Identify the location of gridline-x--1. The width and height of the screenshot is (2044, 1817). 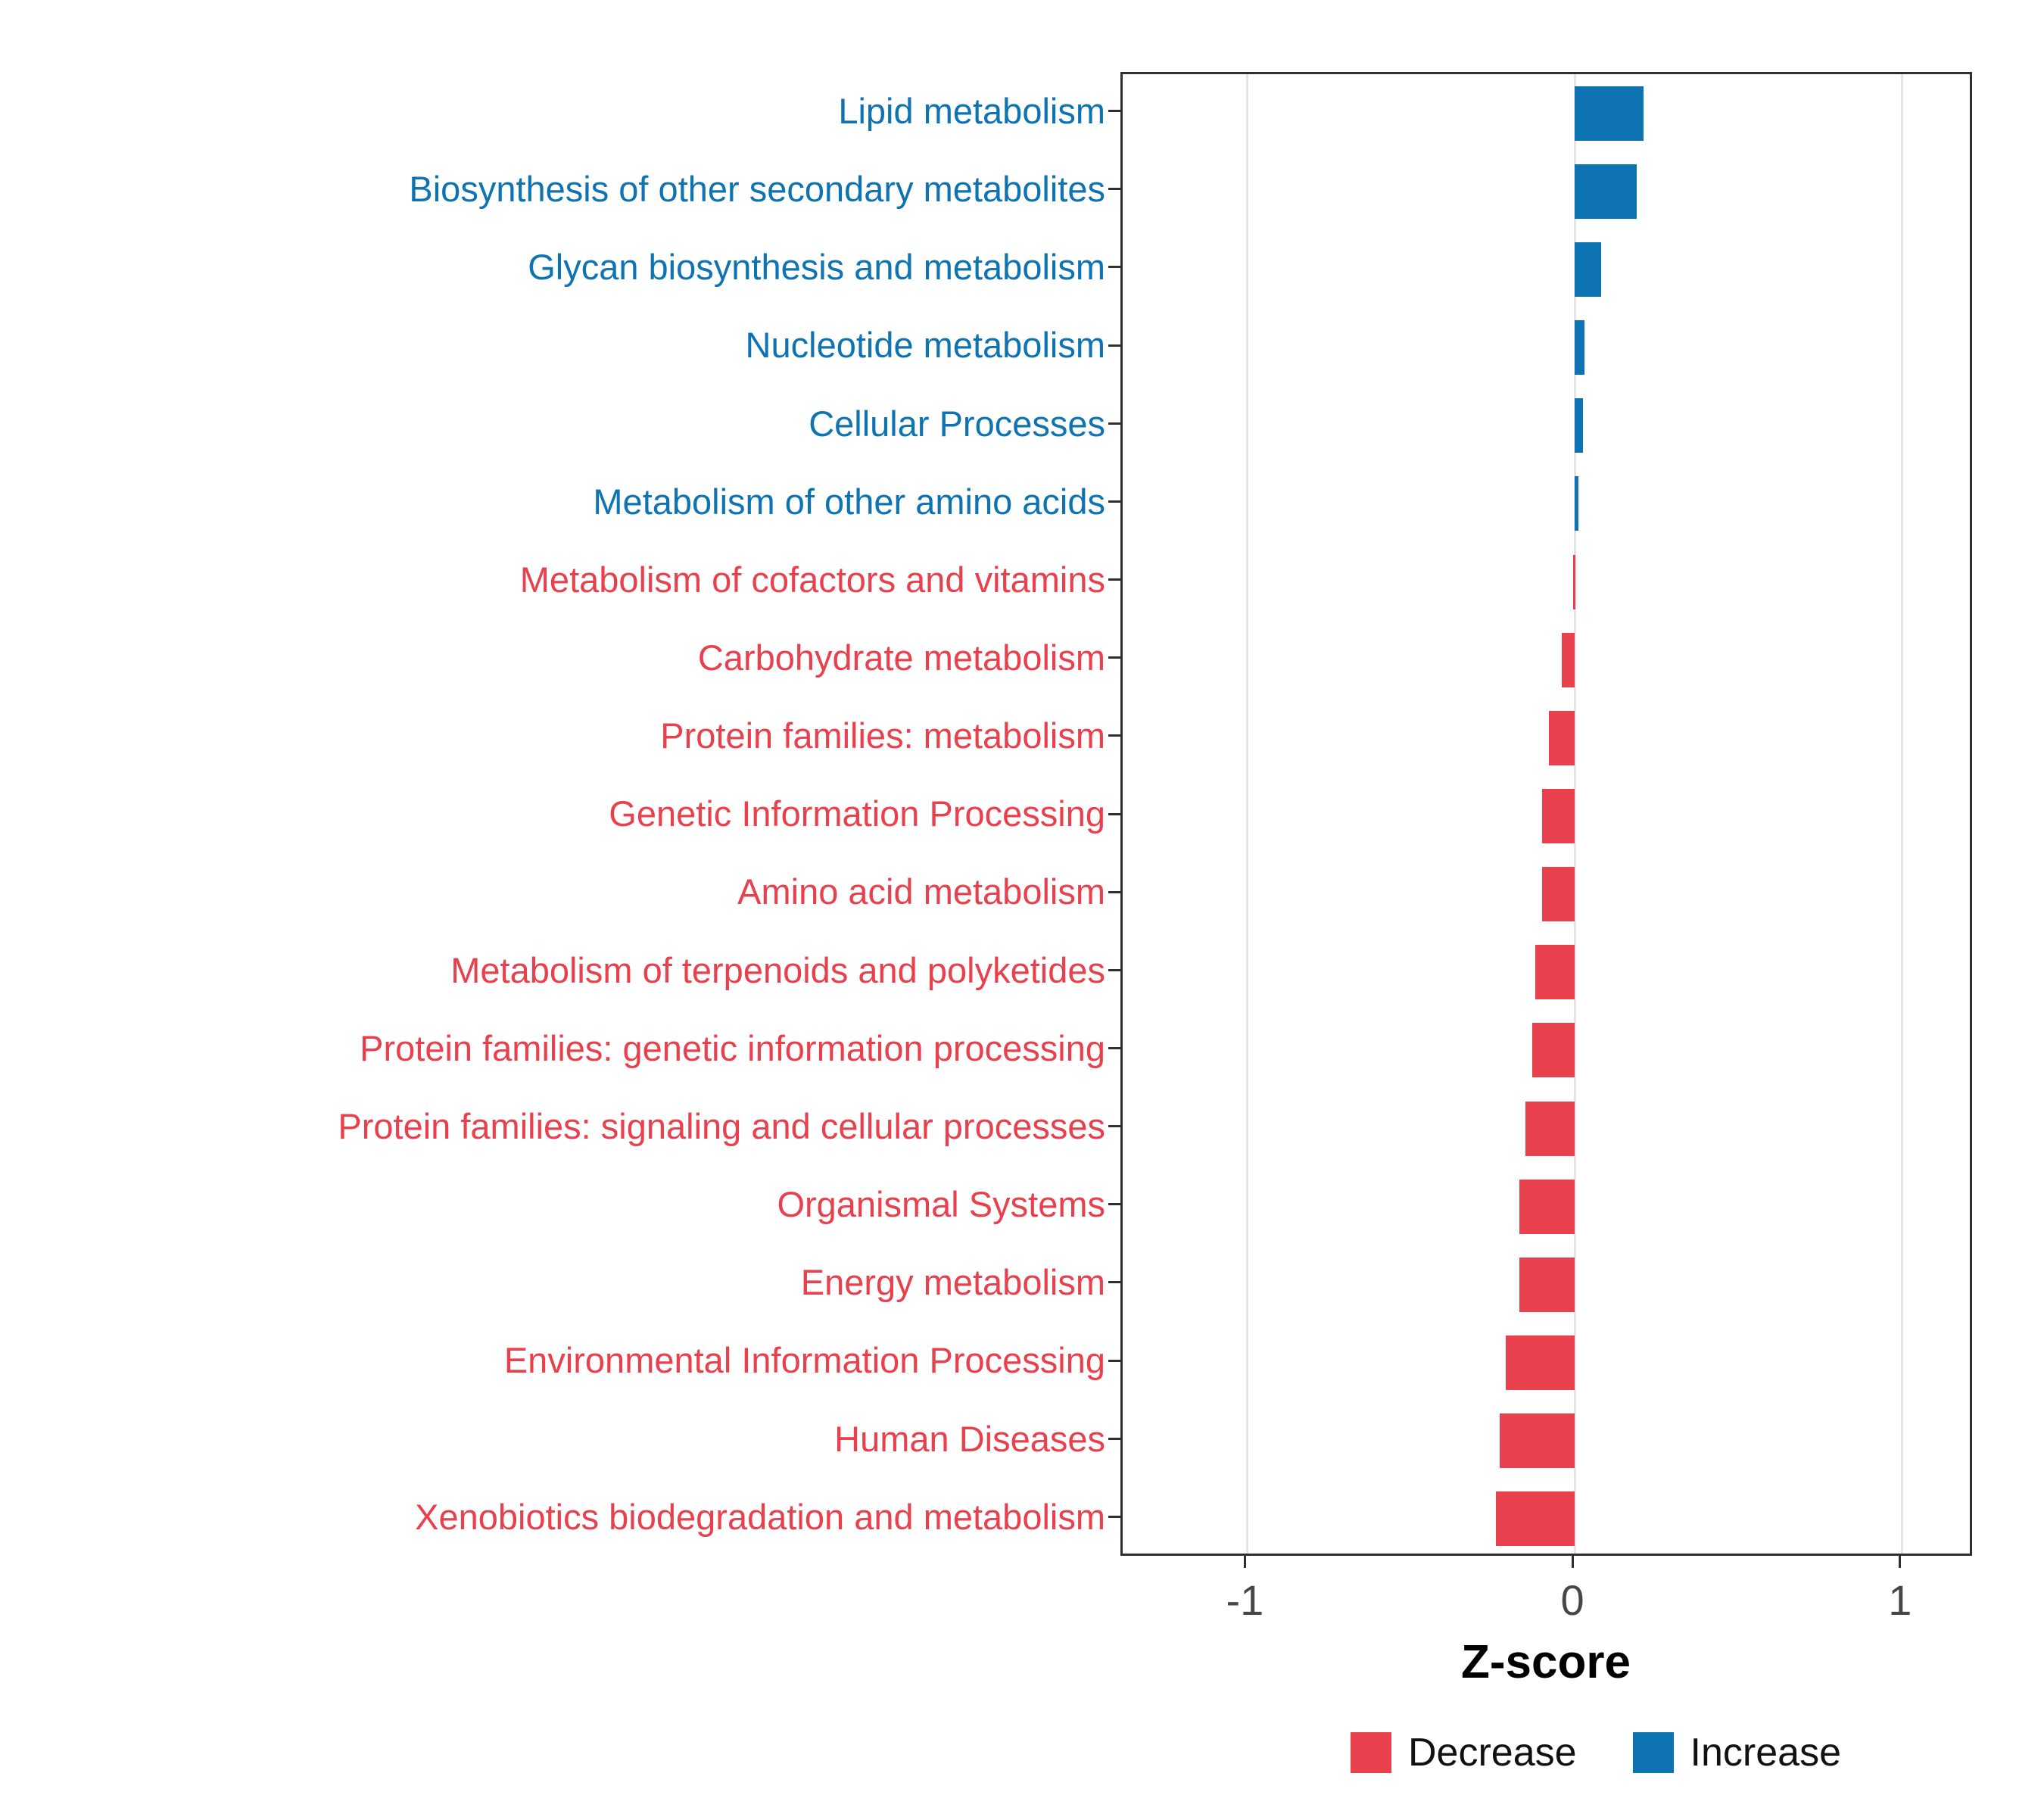
(1246, 814).